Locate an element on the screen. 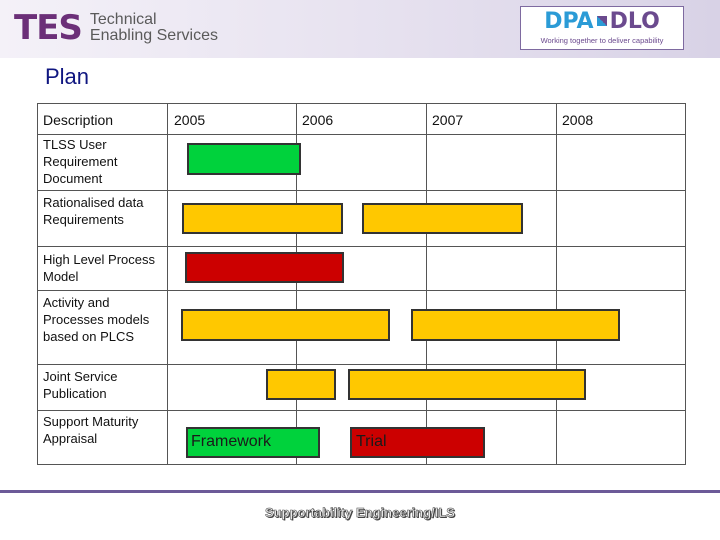  gantt-bar-framework is located at coordinates (253, 442).